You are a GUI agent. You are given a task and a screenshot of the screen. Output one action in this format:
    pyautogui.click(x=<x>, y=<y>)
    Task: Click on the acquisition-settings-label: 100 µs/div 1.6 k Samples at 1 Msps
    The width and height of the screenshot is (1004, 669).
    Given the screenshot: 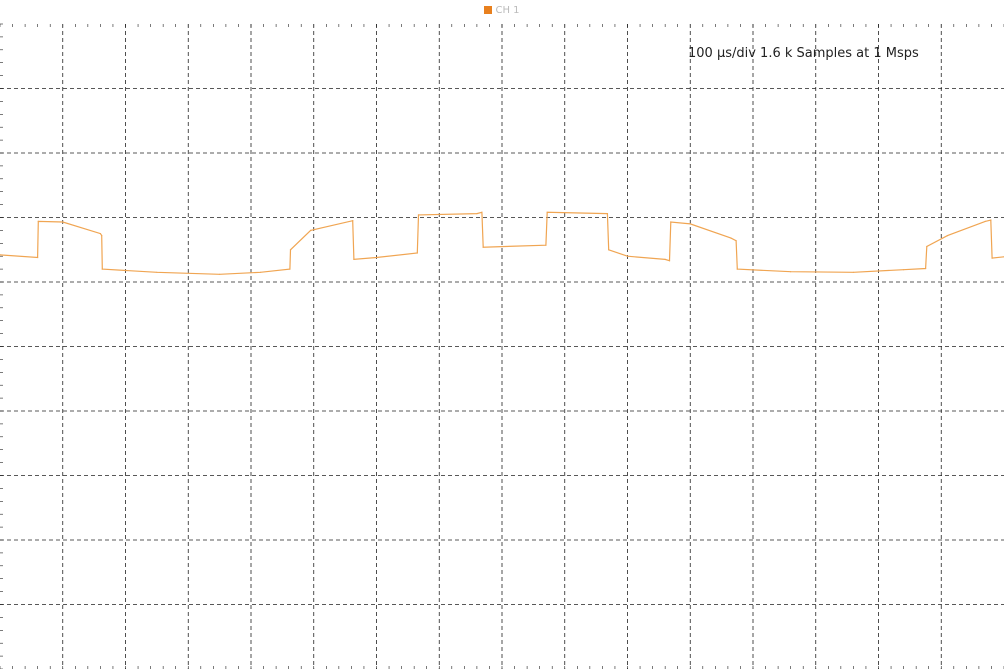 What is the action you would take?
    pyautogui.click(x=803, y=53)
    